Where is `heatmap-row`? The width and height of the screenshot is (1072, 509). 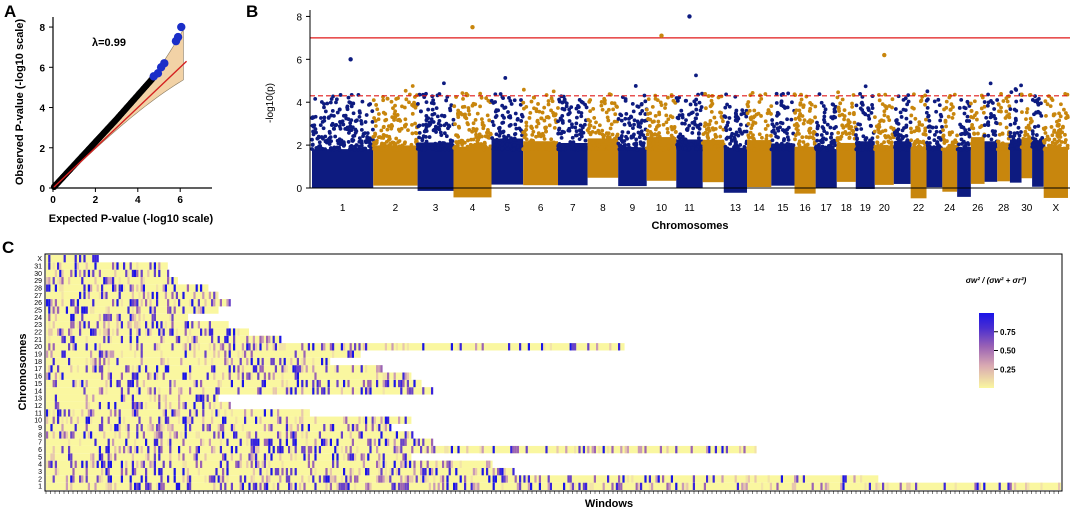
heatmap-row is located at coordinates (234, 383).